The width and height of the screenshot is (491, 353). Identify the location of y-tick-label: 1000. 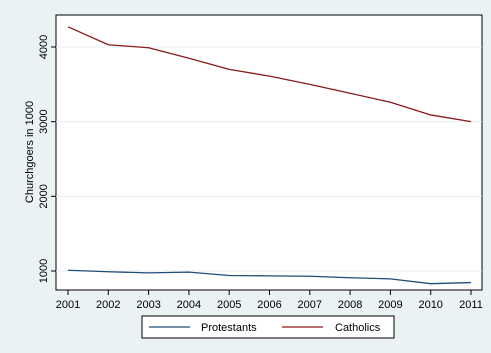
(44, 271).